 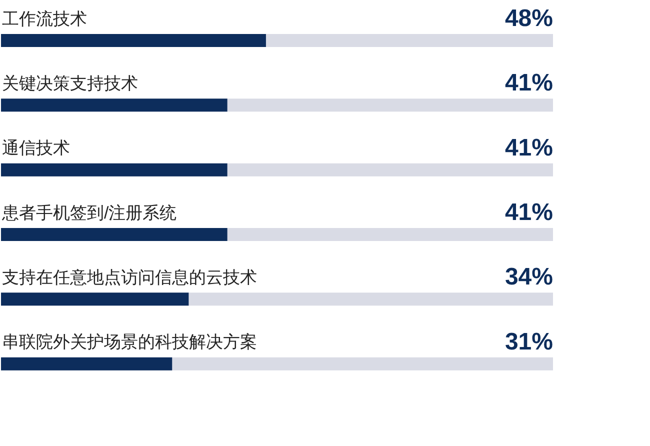 What do you see at coordinates (36, 148) in the screenshot?
I see `y-tick-label: 通信技术` at bounding box center [36, 148].